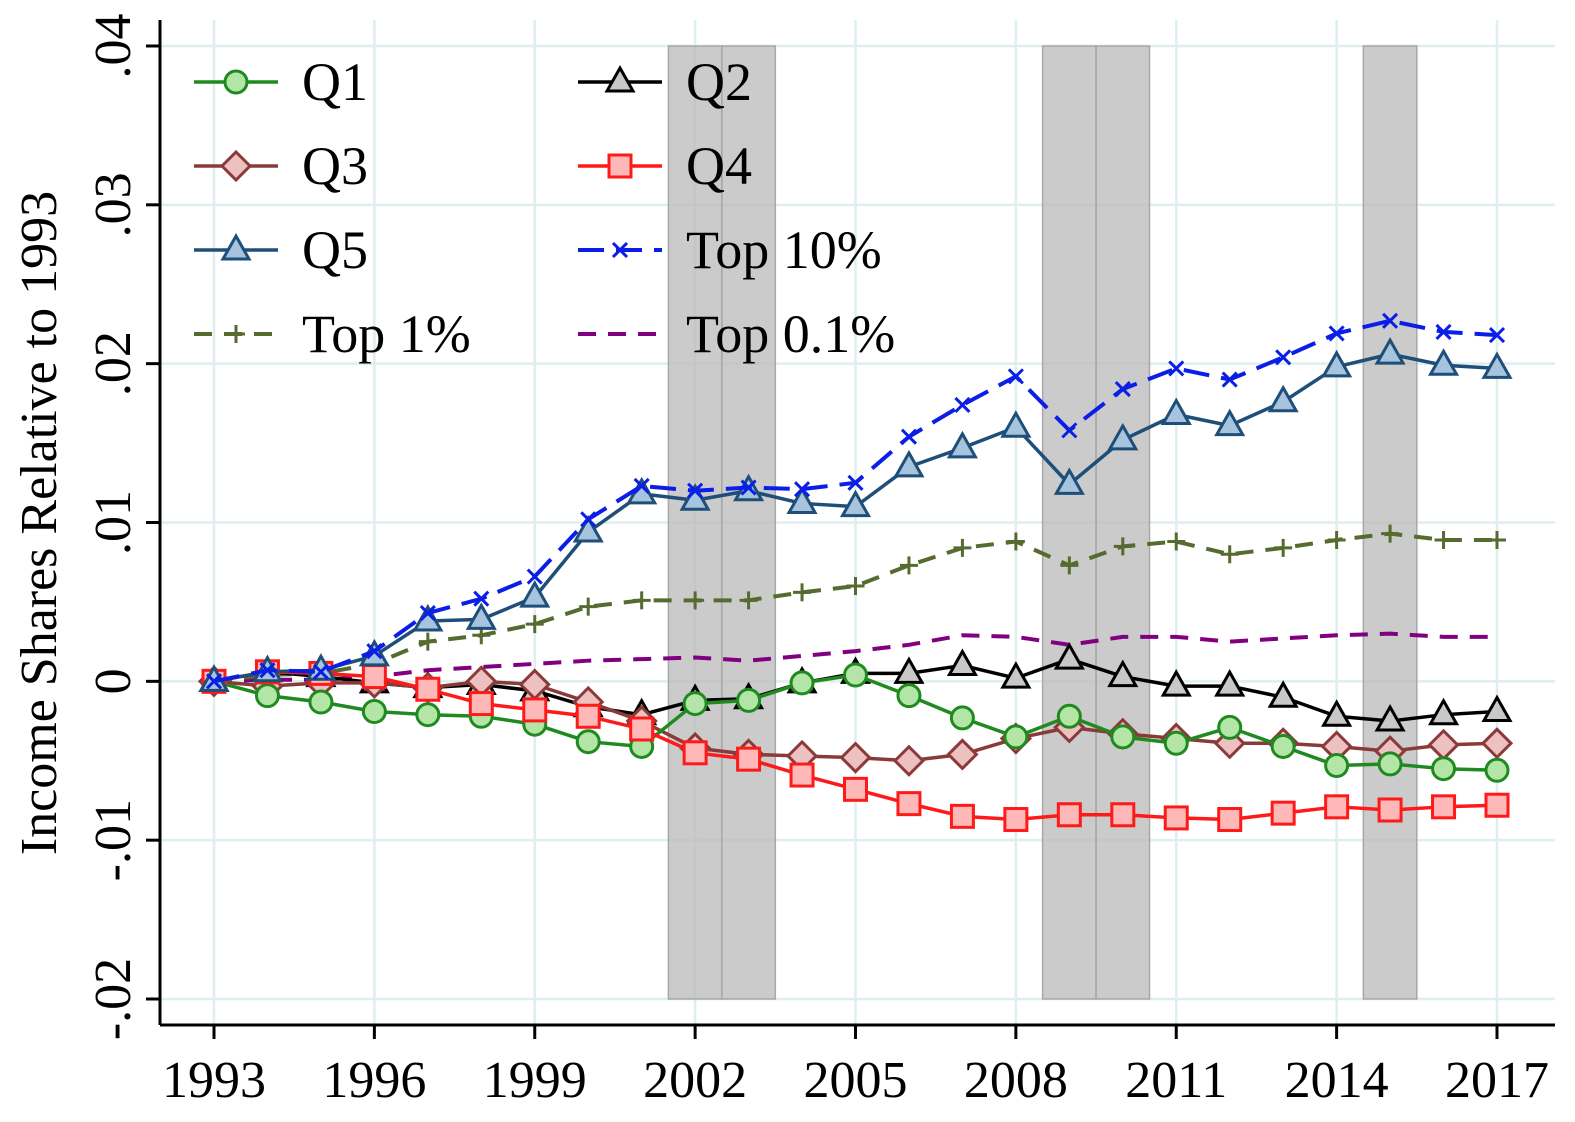 The height and width of the screenshot is (1122, 1575). Describe the element at coordinates (855, 757) in the screenshot. I see `data-point-q3` at that location.